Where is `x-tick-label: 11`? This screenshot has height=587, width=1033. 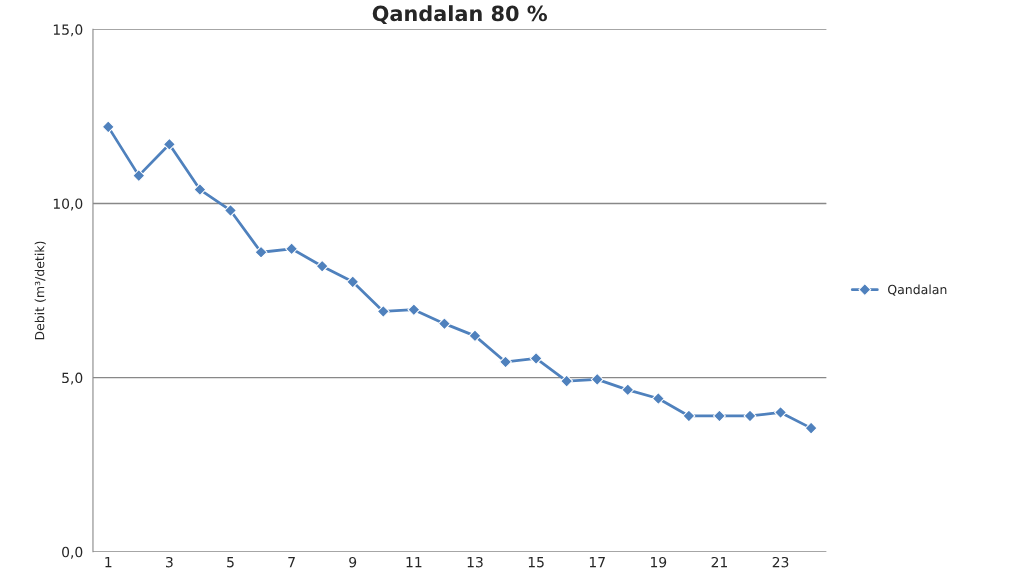 x-tick-label: 11 is located at coordinates (414, 562).